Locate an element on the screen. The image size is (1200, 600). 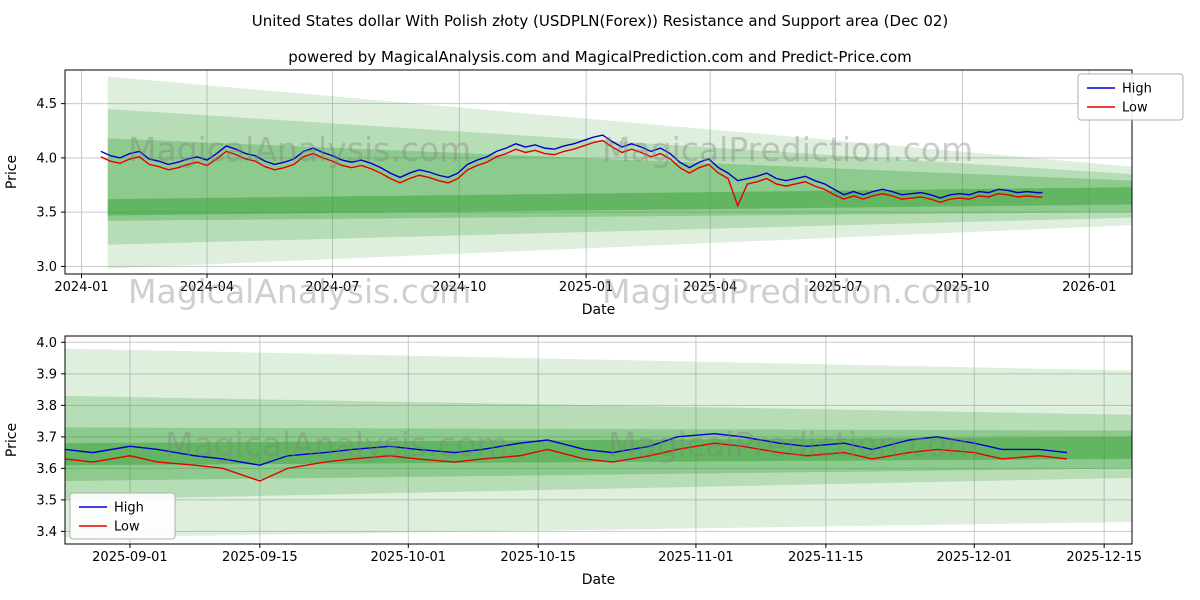
svg-text: 2025-09-15 is located at coordinates (260, 557).